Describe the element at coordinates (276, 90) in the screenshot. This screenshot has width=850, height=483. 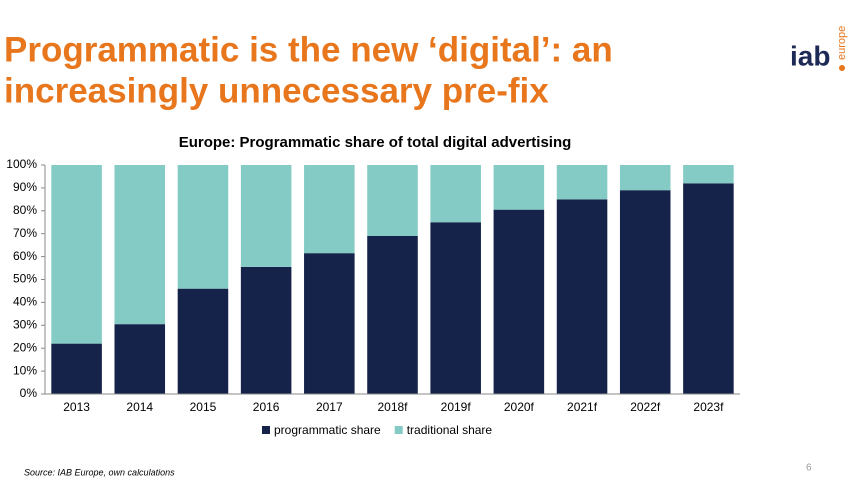
I see `slide-title: increasingly unnecessary pre-fix` at that location.